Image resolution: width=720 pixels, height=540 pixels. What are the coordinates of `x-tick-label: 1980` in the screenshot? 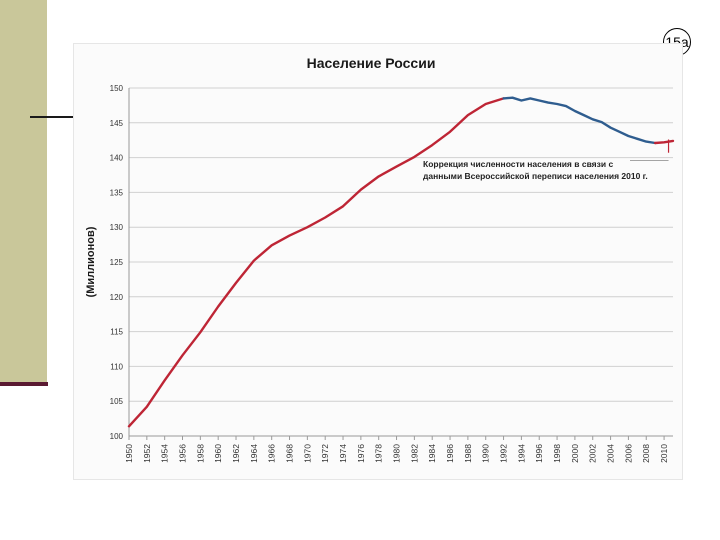 It's located at (397, 453).